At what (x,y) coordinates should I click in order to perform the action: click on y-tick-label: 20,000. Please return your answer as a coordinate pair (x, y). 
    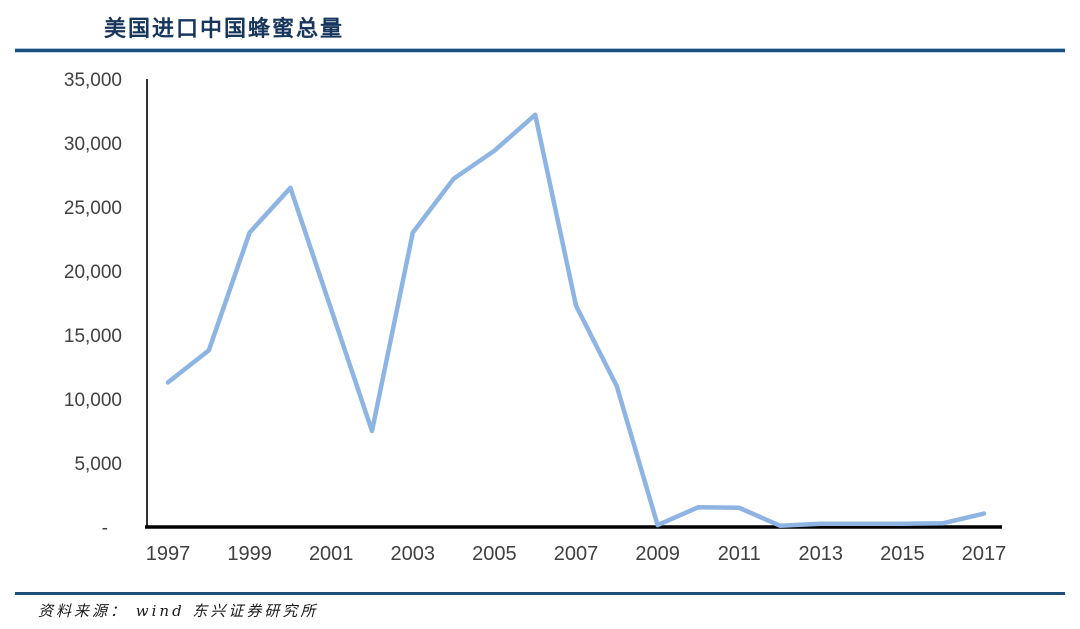
    Looking at the image, I should click on (93, 272).